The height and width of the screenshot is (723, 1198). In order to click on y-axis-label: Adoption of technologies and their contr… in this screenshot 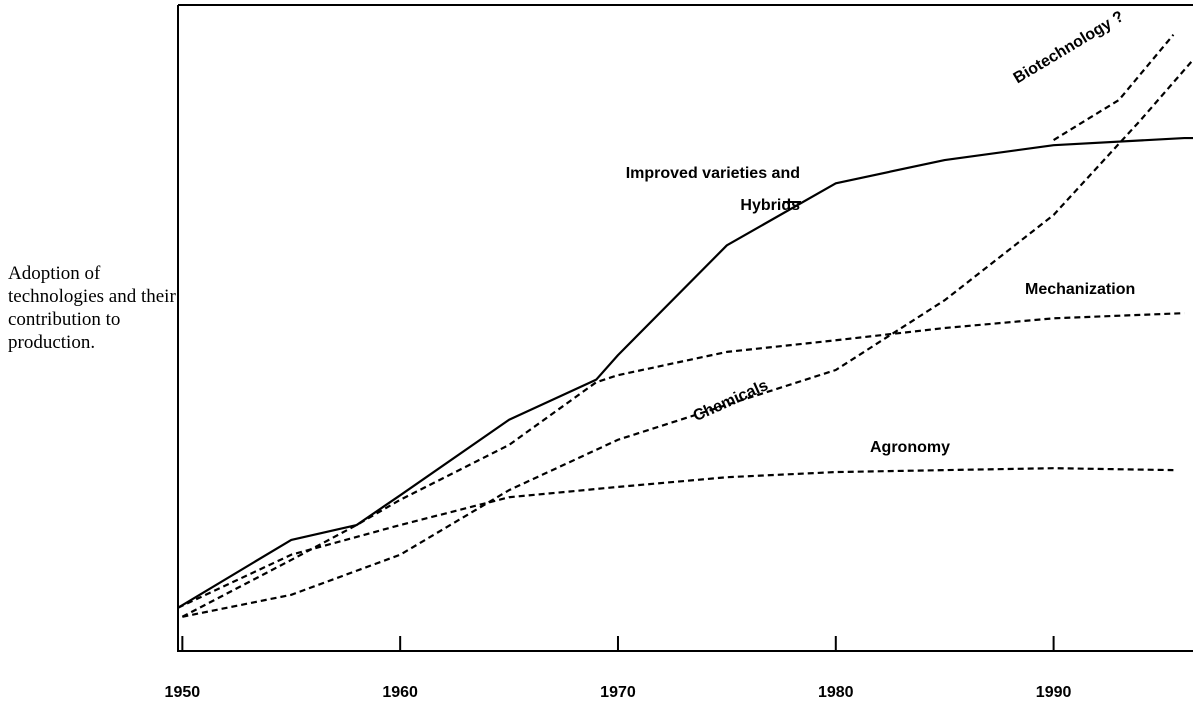, I will do `click(92, 308)`.